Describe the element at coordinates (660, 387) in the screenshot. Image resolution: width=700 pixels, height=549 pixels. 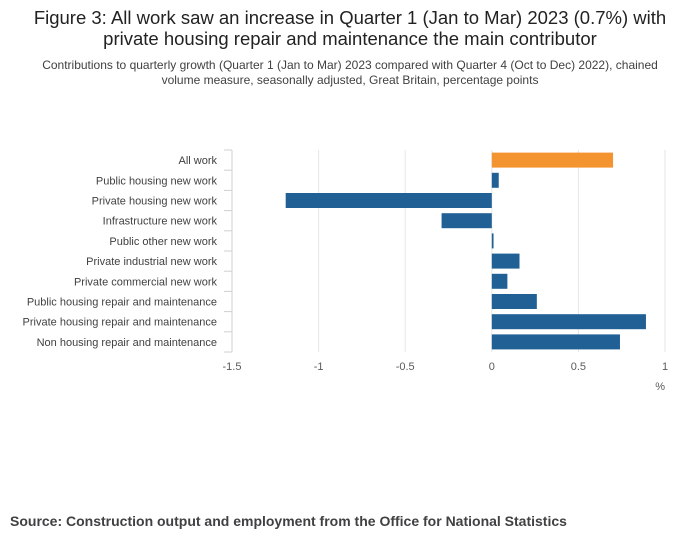
I see `x-axis-label: %` at that location.